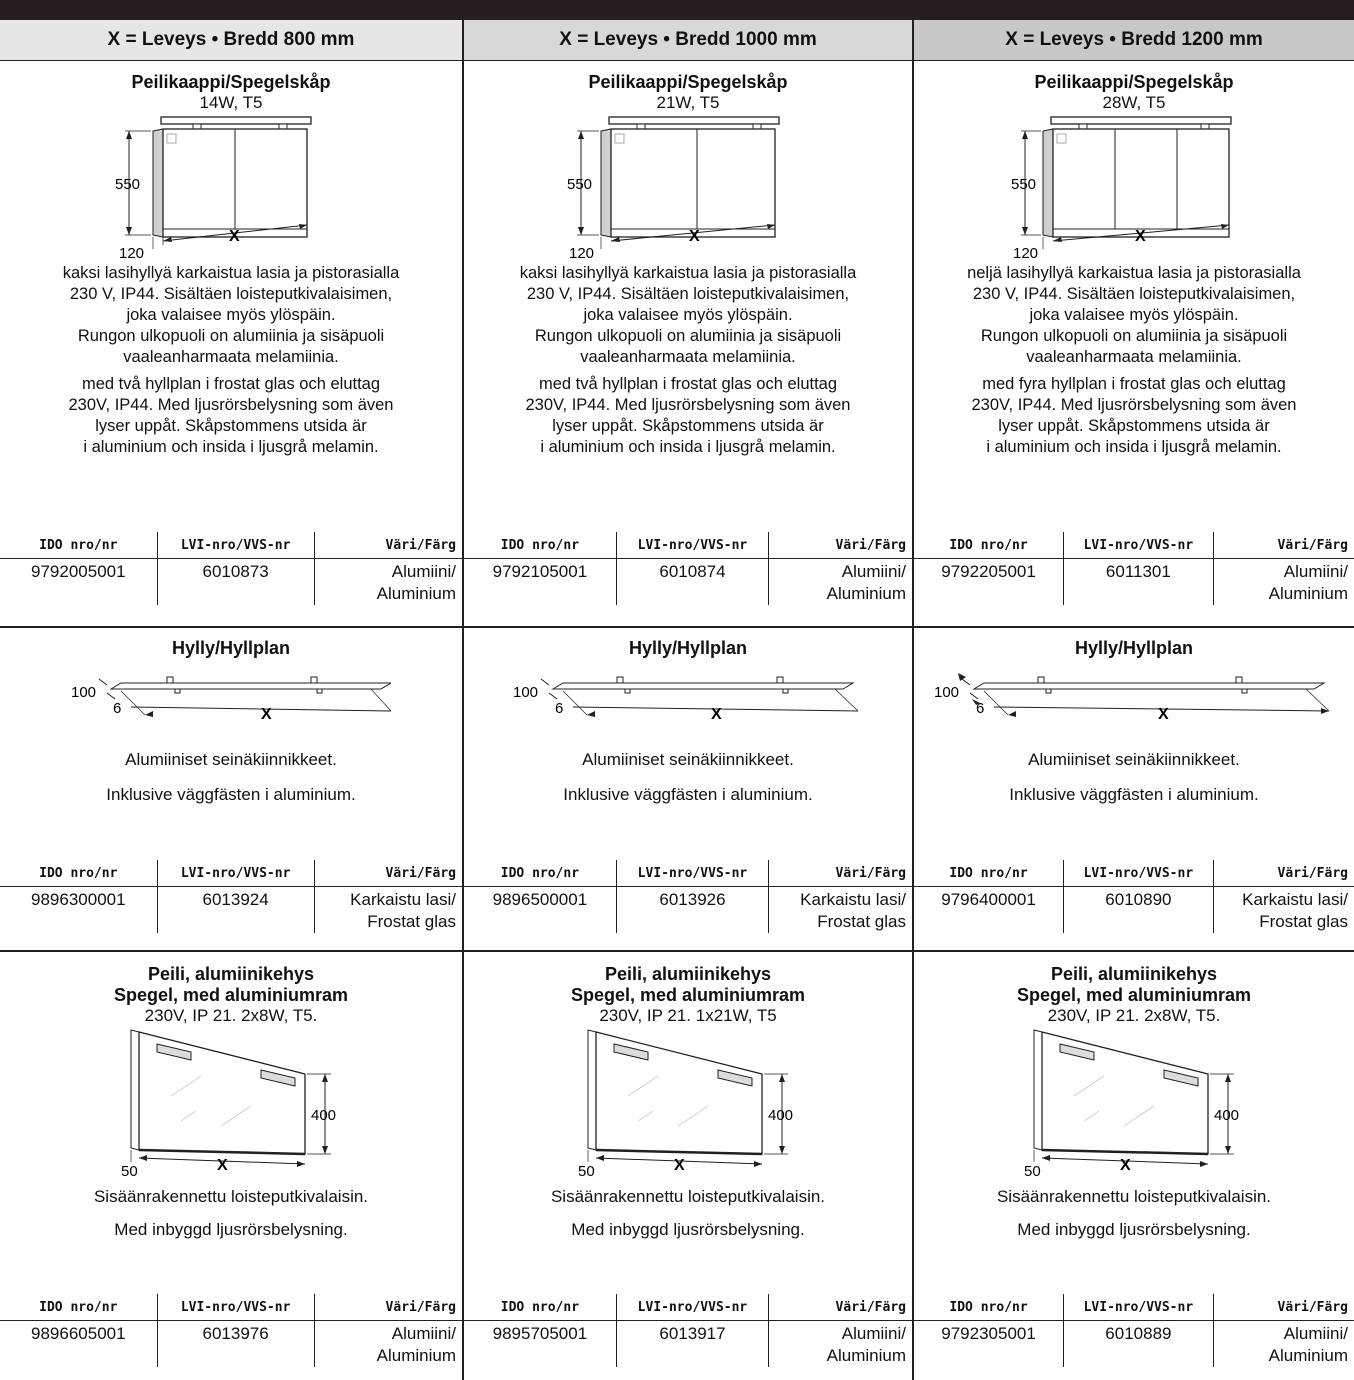 This screenshot has height=1380, width=1354. What do you see at coordinates (693, 581) in the screenshot?
I see `lvi-number: 6010874` at bounding box center [693, 581].